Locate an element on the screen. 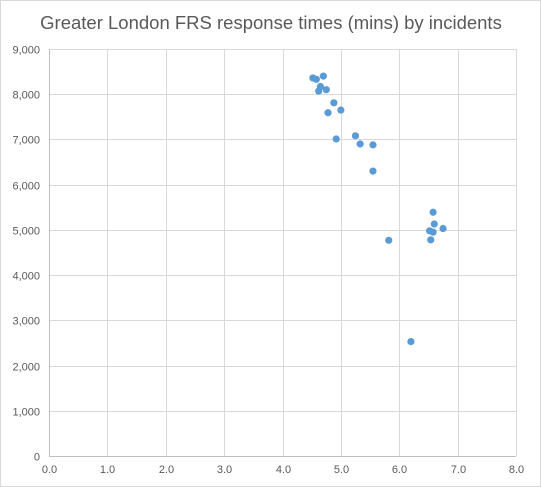  x-axis-tick-labels: 0.0 1.0 2.0 3.0 4.0 5.0 6.0 7.0 8.0 is located at coordinates (283, 470).